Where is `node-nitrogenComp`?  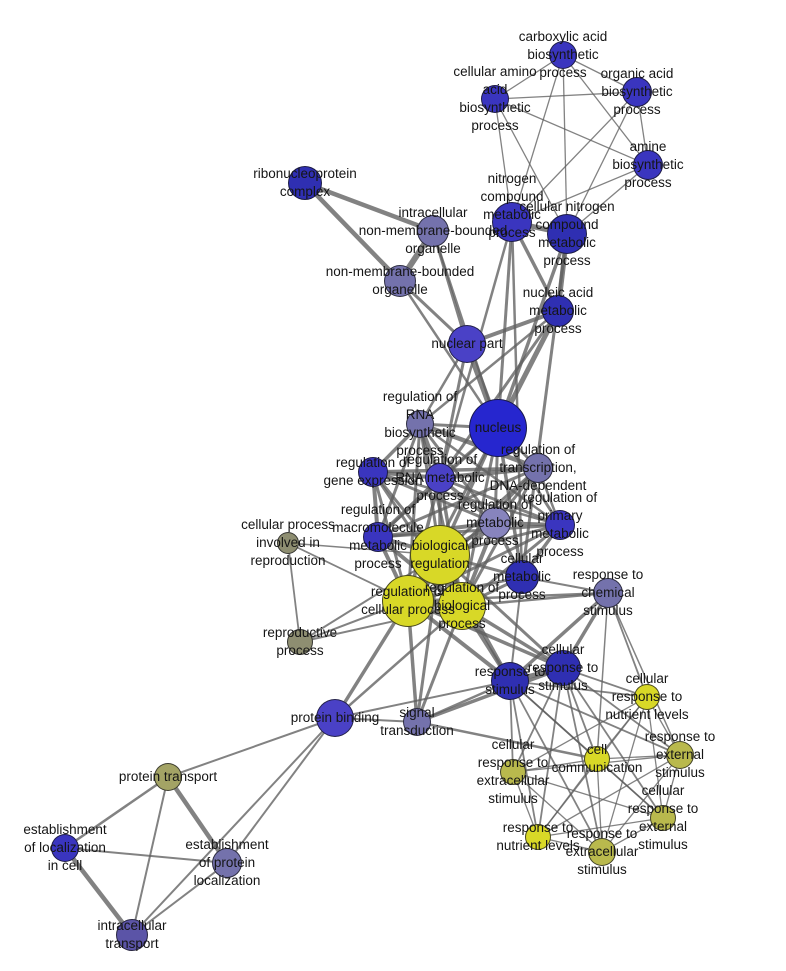 node-nitrogenComp is located at coordinates (512, 222).